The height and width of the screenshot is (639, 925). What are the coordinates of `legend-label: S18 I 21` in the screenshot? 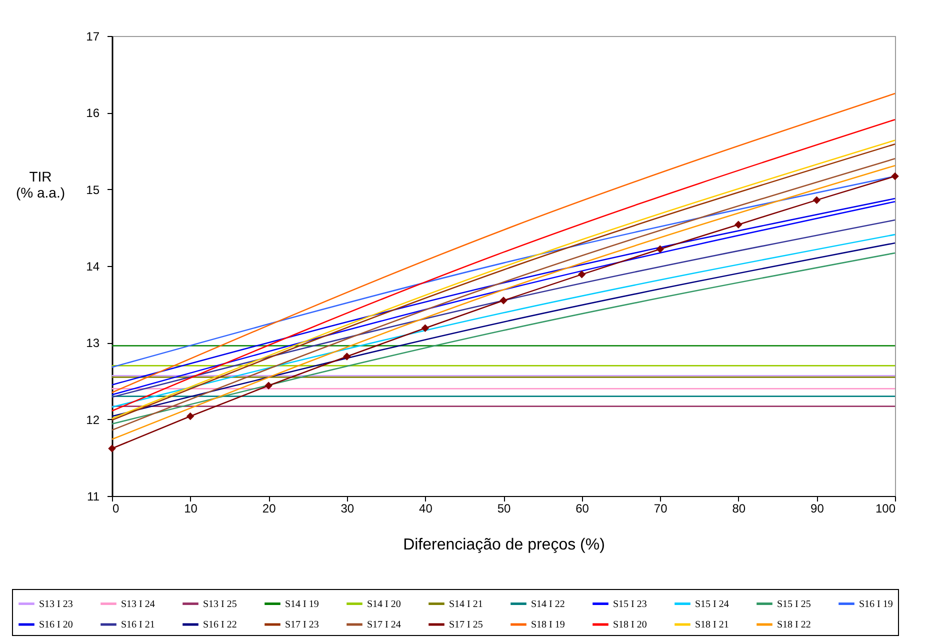 It's located at (712, 625).